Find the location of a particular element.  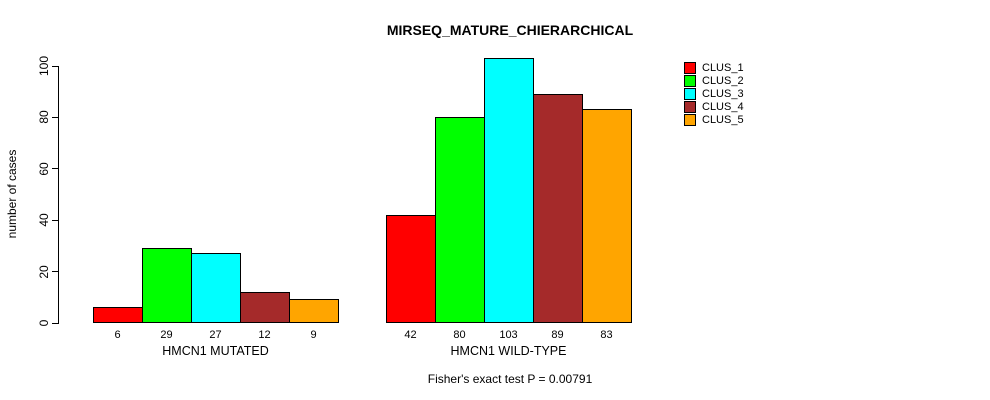

bar-value-label: 80 is located at coordinates (459, 335).